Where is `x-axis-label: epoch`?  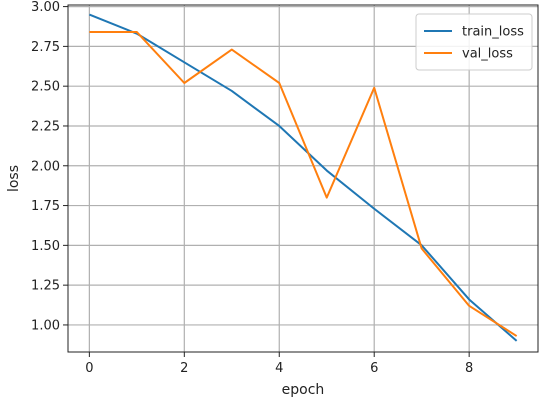
x-axis-label: epoch is located at coordinates (303, 390).